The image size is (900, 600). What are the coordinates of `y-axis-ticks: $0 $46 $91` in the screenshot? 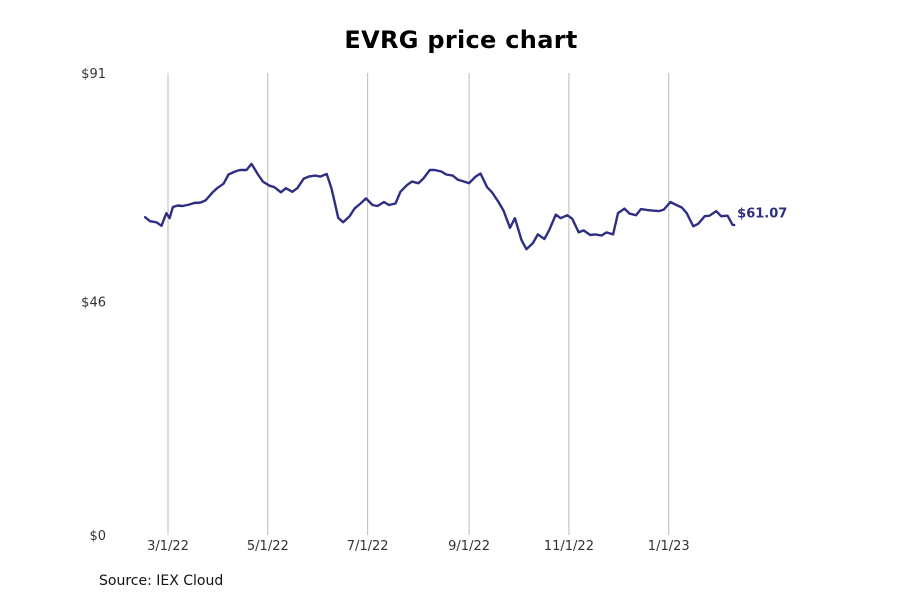 It's located at (93, 305).